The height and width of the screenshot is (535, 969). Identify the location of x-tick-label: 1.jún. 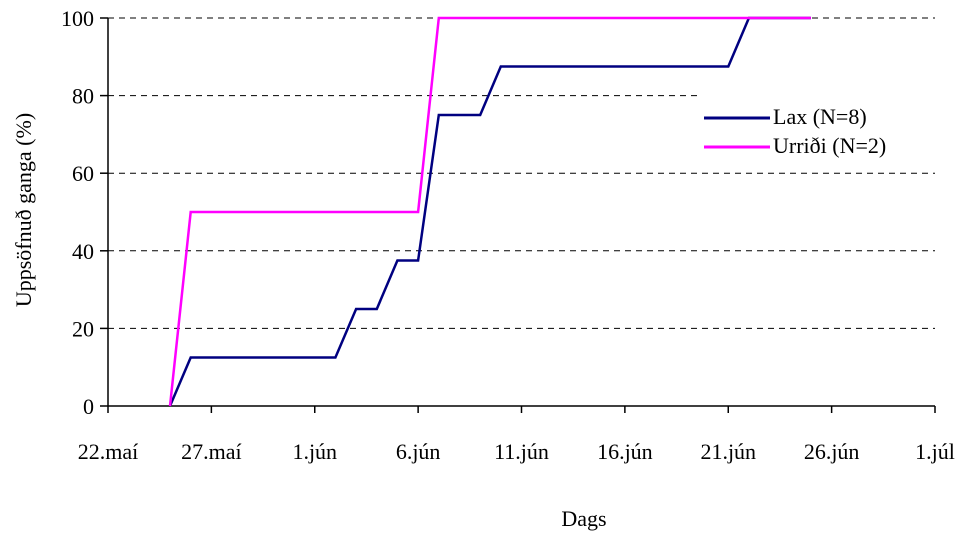
(314, 451).